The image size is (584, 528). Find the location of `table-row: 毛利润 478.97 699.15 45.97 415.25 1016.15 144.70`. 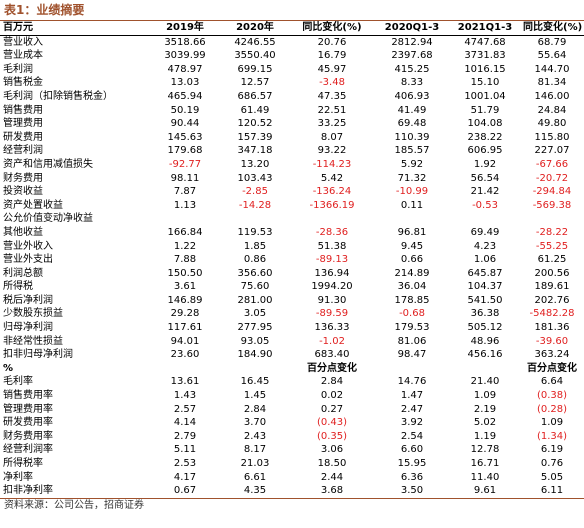

table-row: 毛利润 478.97 699.15 45.97 415.25 1016.15 144.70 is located at coordinates (292, 70).